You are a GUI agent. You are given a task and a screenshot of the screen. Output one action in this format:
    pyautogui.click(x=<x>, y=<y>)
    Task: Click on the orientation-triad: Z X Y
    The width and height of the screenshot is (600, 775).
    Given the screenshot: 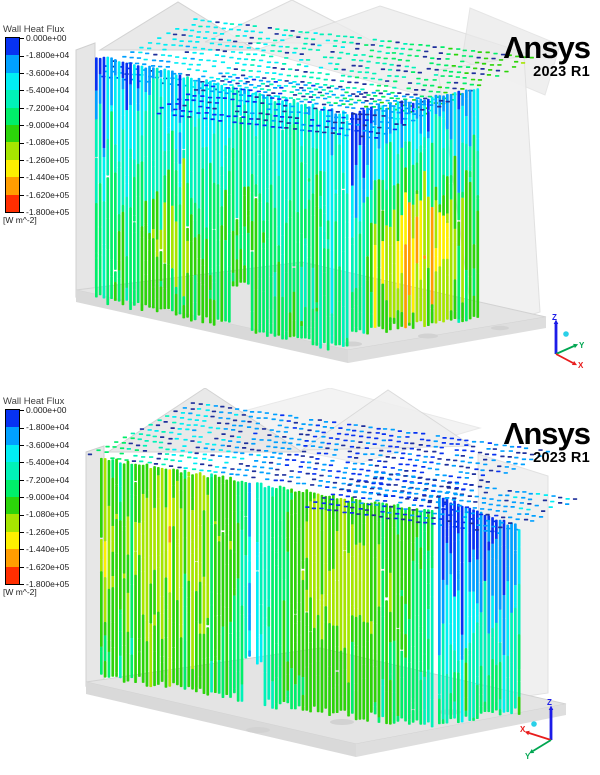 What is the action you would take?
    pyautogui.click(x=537, y=729)
    